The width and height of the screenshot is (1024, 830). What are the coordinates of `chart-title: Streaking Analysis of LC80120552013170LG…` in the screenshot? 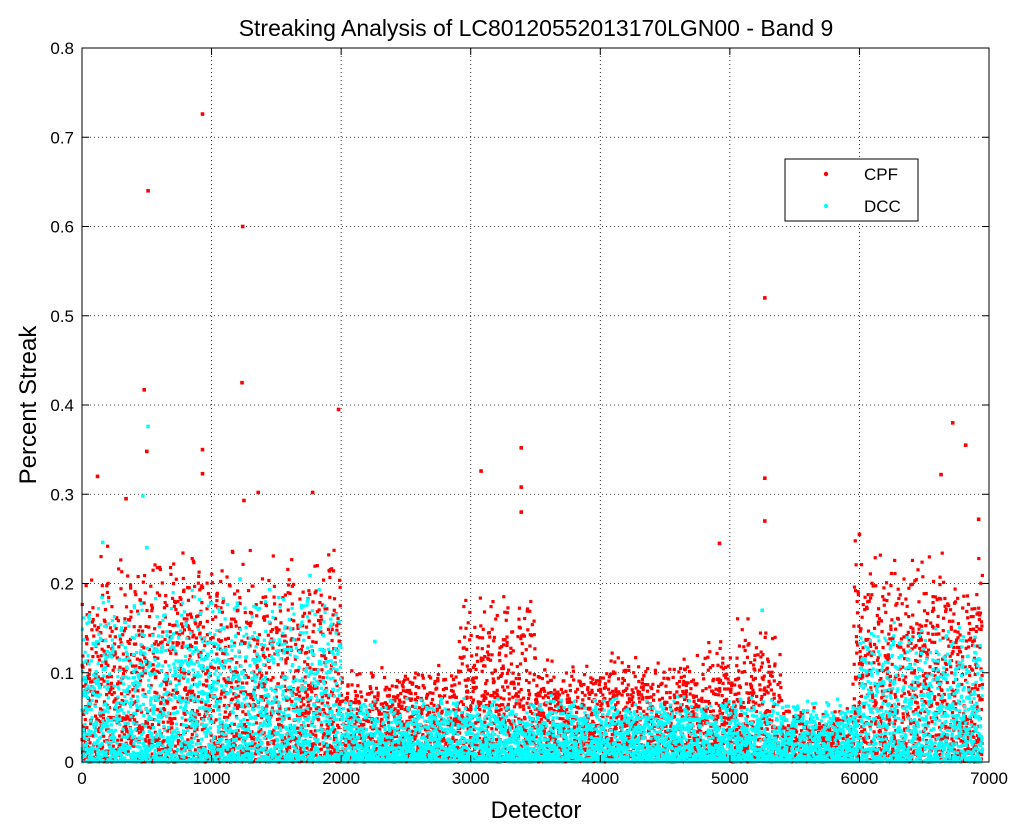 It's located at (536, 28).